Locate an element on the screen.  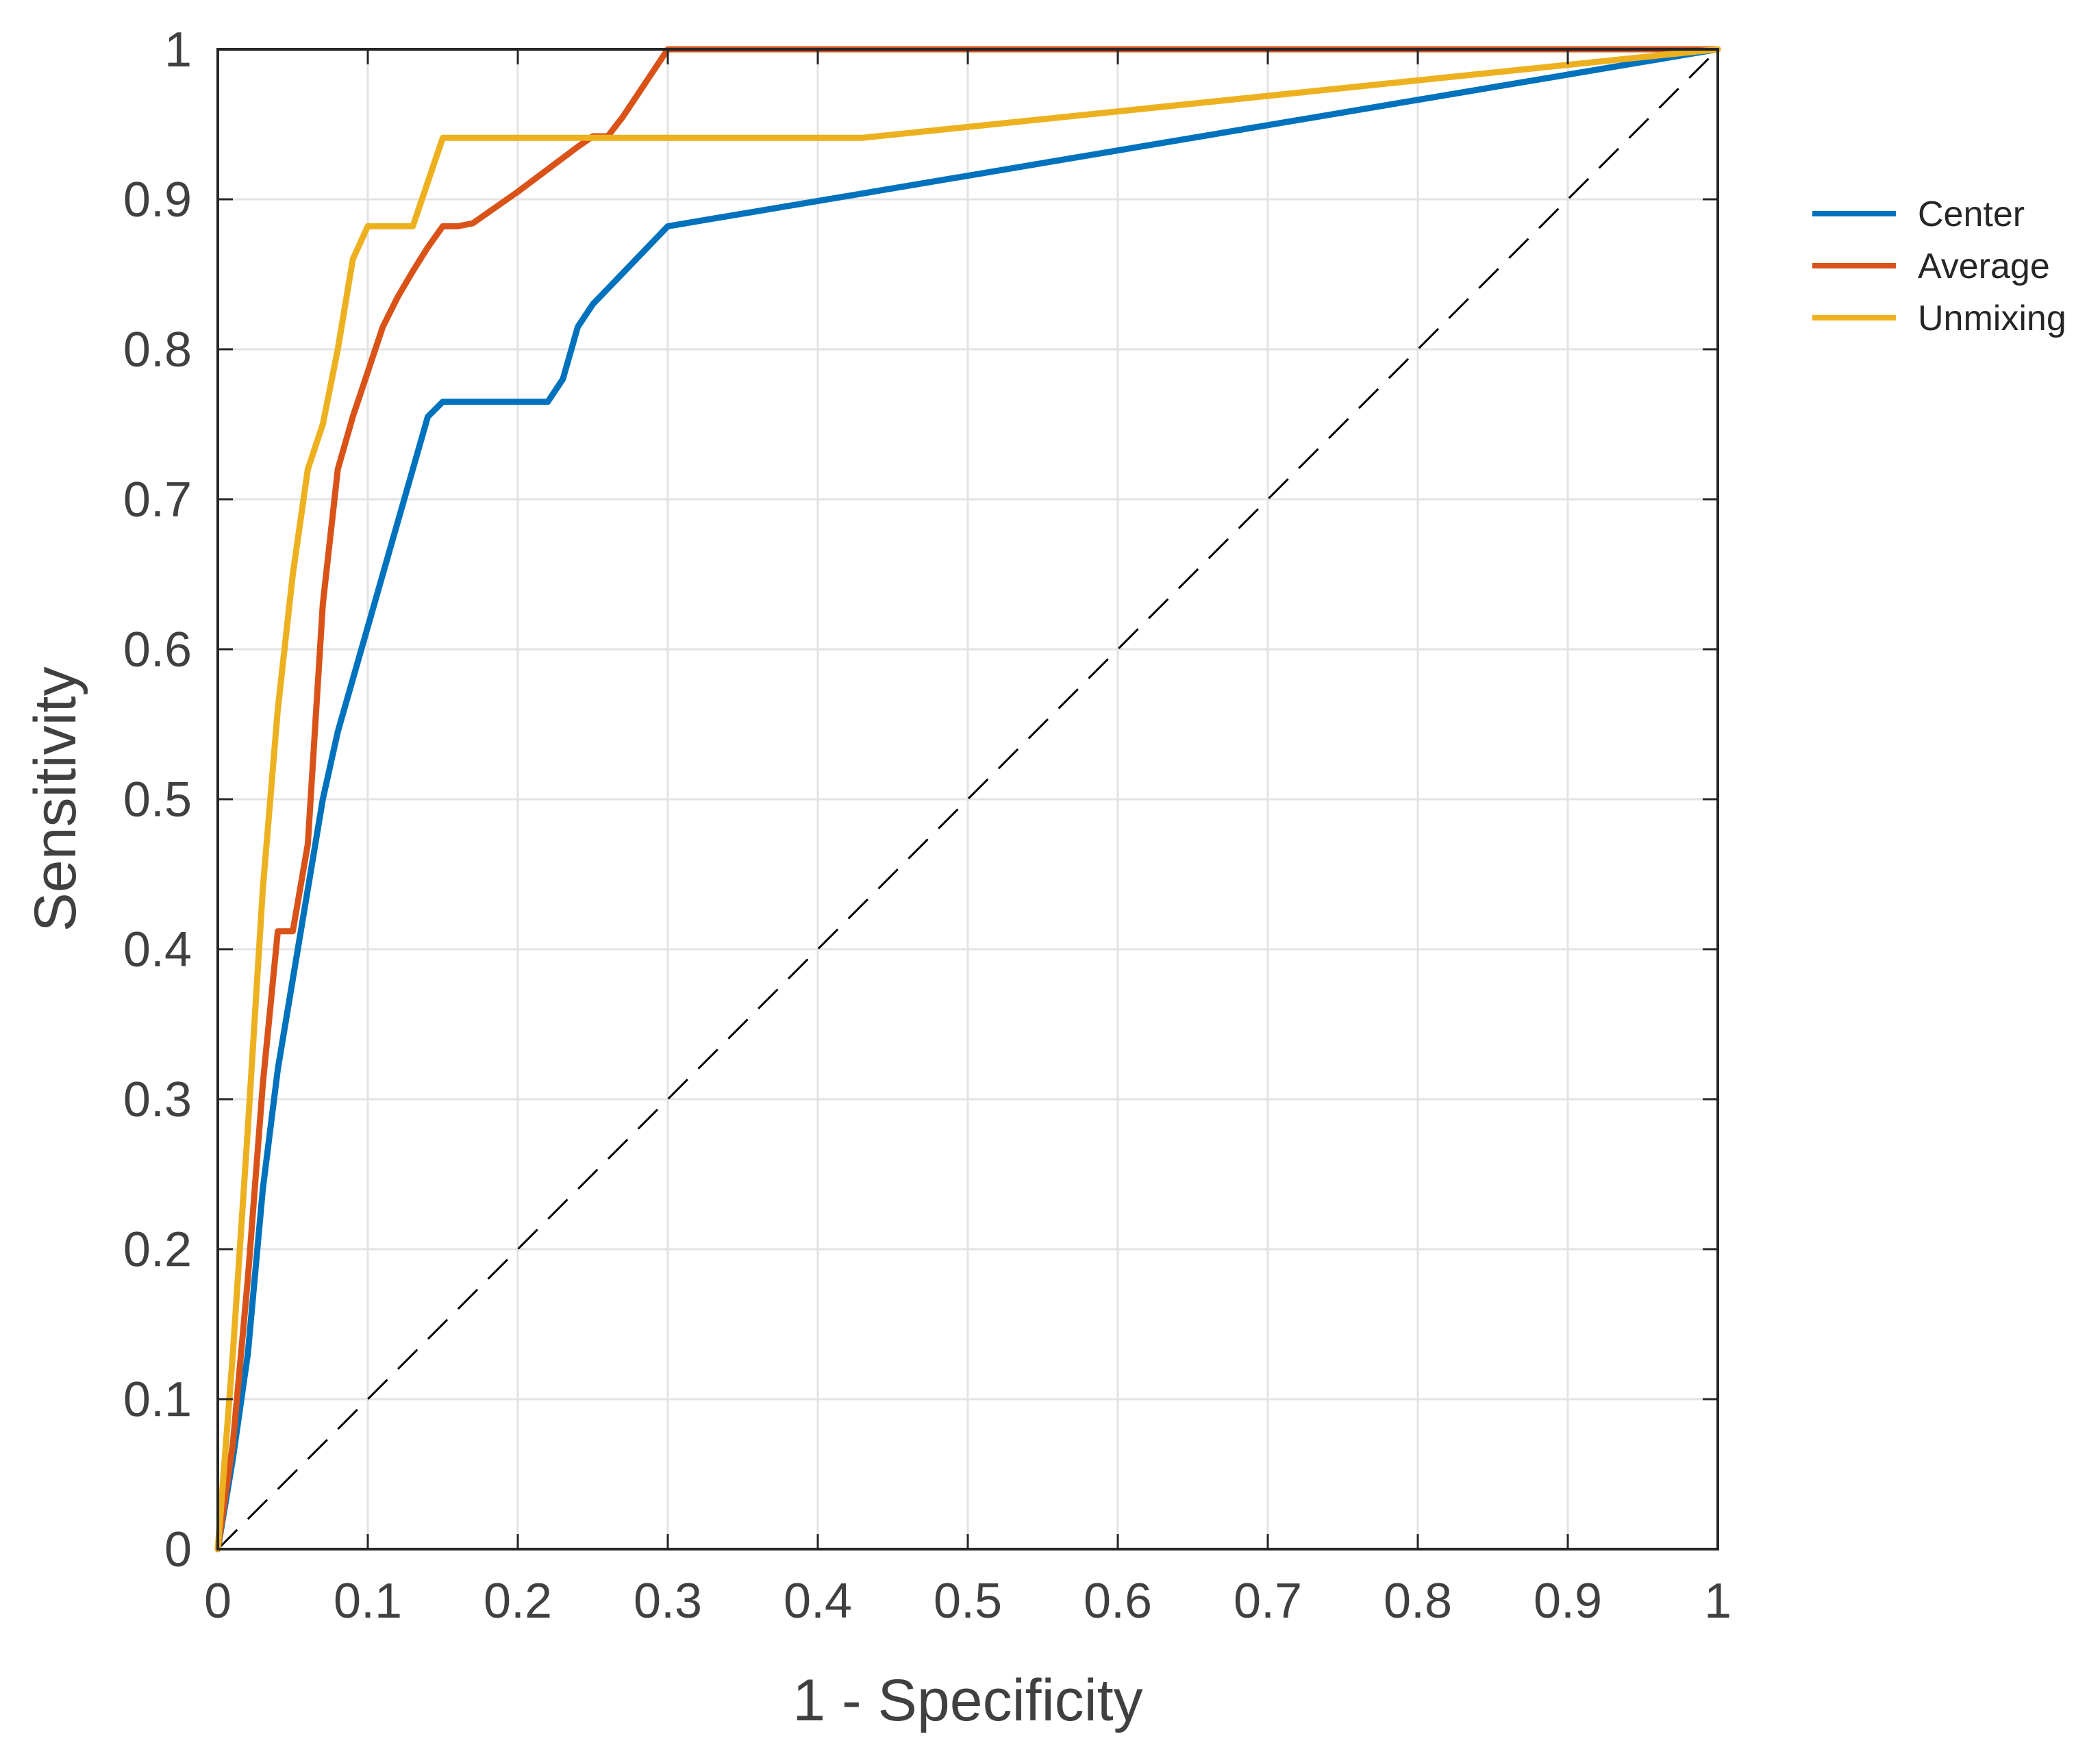
y-axis-title: Sensitivity is located at coordinates (55, 798).